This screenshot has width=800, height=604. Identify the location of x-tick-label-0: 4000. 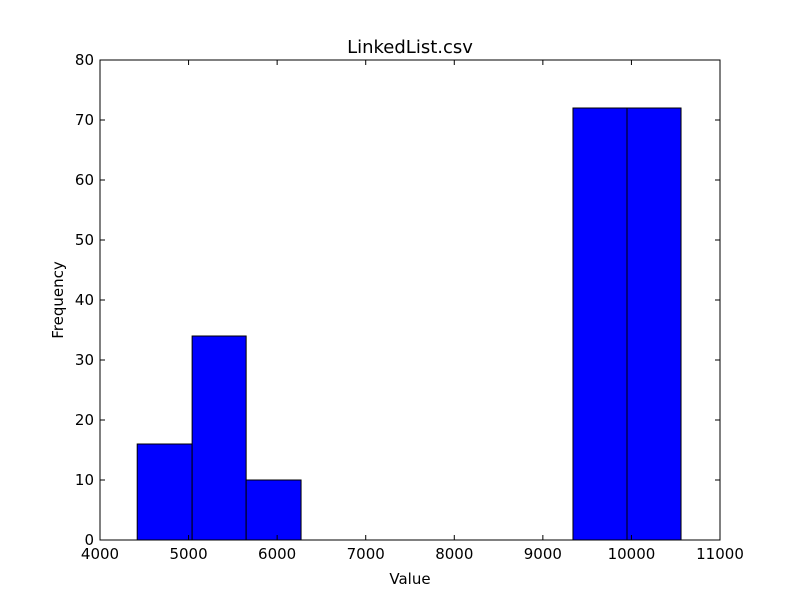
(100, 554).